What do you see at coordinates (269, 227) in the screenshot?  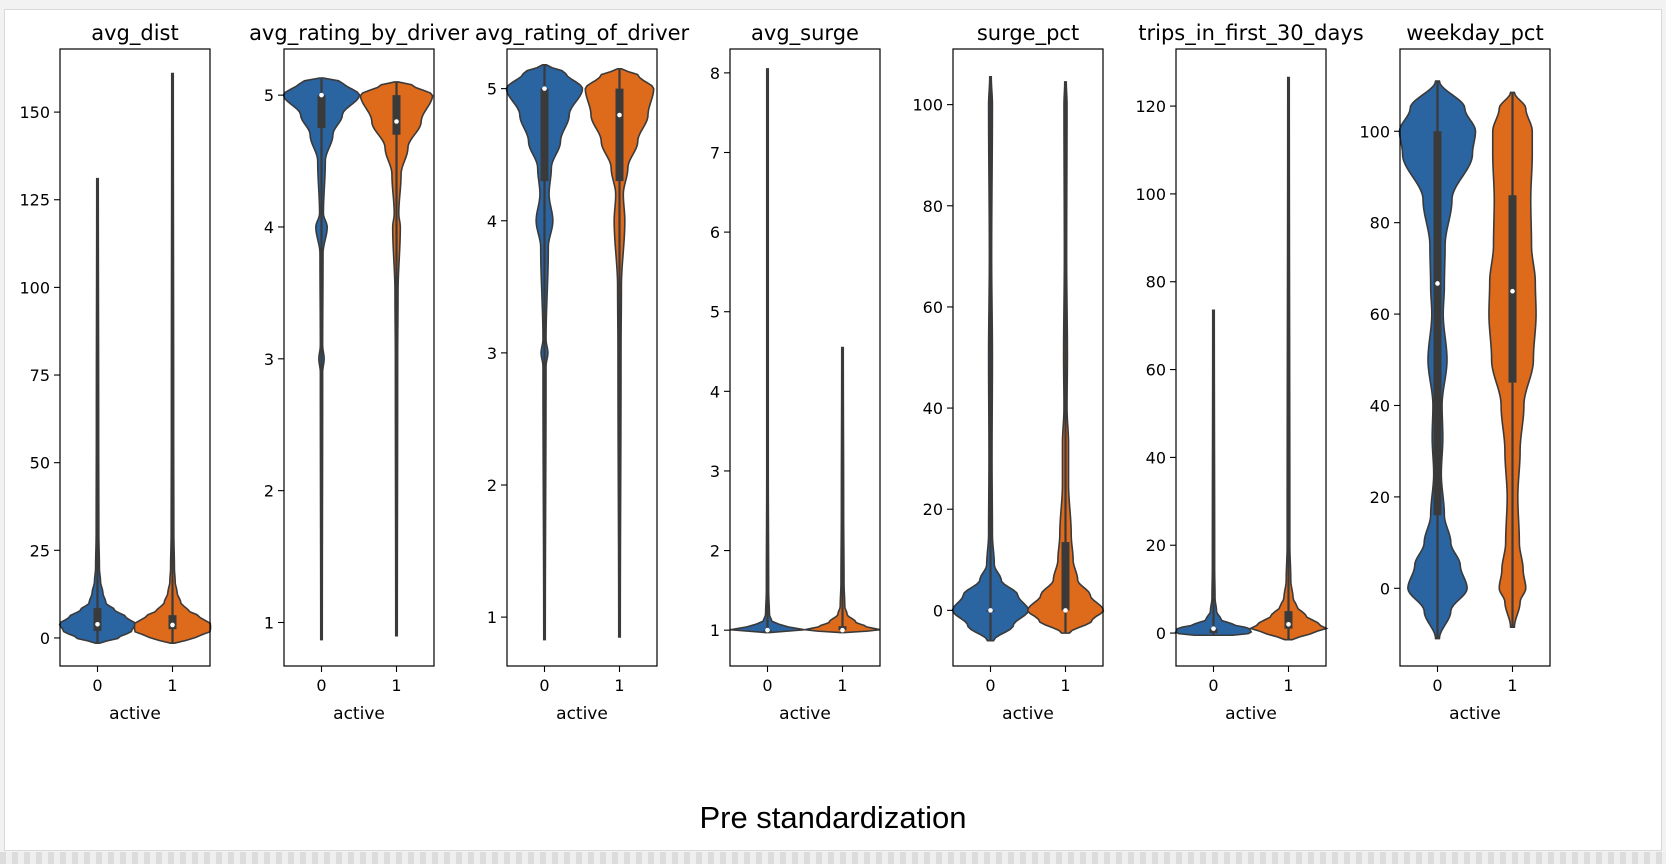 I see `y-tick-label: 4` at bounding box center [269, 227].